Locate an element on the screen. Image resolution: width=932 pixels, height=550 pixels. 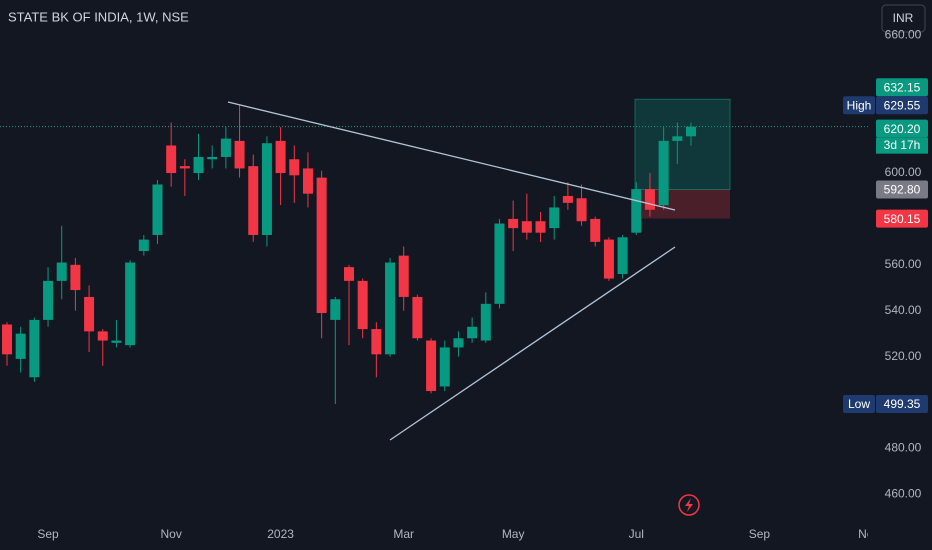
chart-title: STATE BK OF INDIA, 1W, NSE is located at coordinates (98, 16).